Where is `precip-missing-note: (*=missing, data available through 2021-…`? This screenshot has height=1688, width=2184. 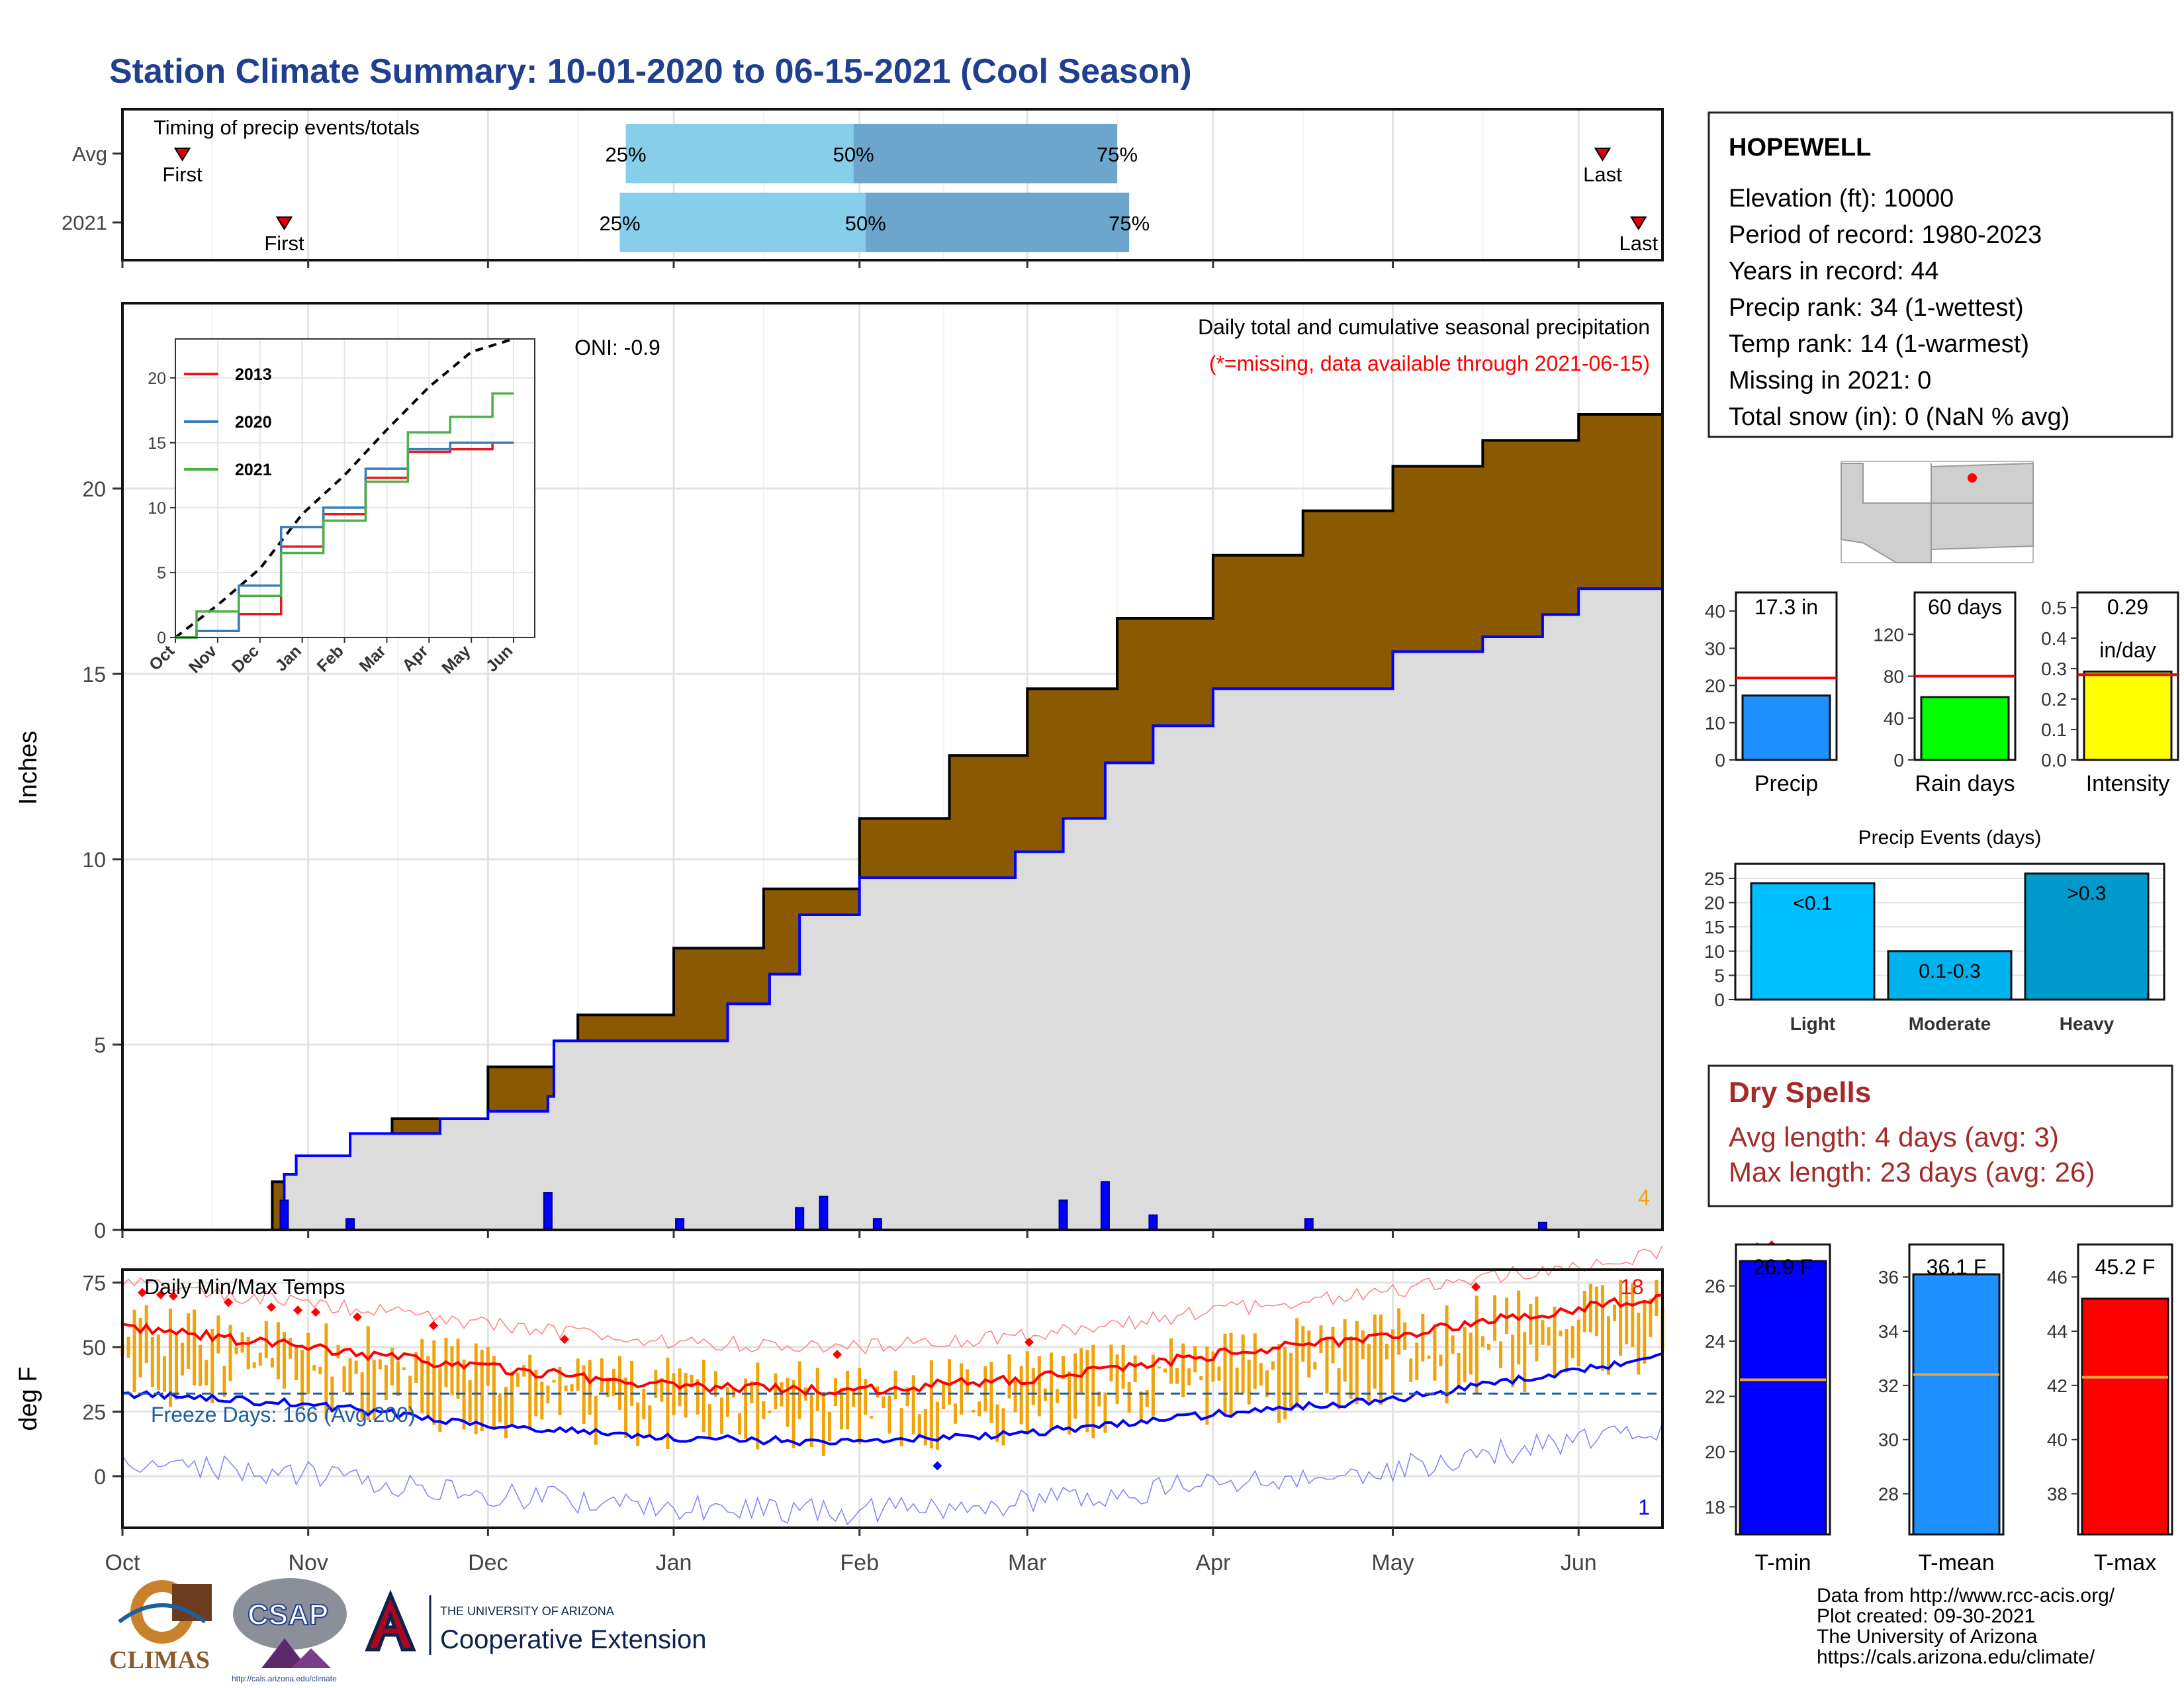 precip-missing-note: (*=missing, data available through 2021-… is located at coordinates (1430, 363).